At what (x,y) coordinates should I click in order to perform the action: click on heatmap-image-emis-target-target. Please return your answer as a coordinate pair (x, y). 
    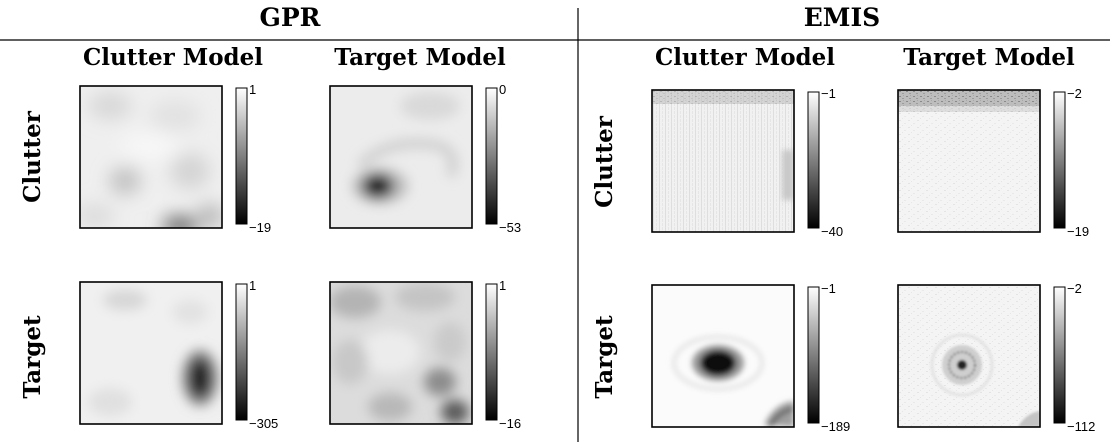
    Looking at the image, I should click on (969, 356).